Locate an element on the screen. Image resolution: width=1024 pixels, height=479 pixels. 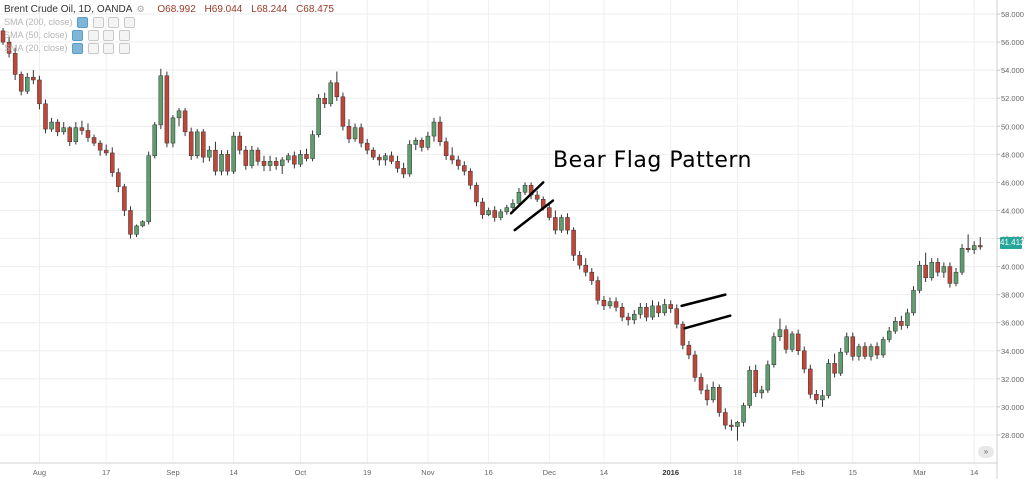
x-tick-label: Nov is located at coordinates (428, 472).